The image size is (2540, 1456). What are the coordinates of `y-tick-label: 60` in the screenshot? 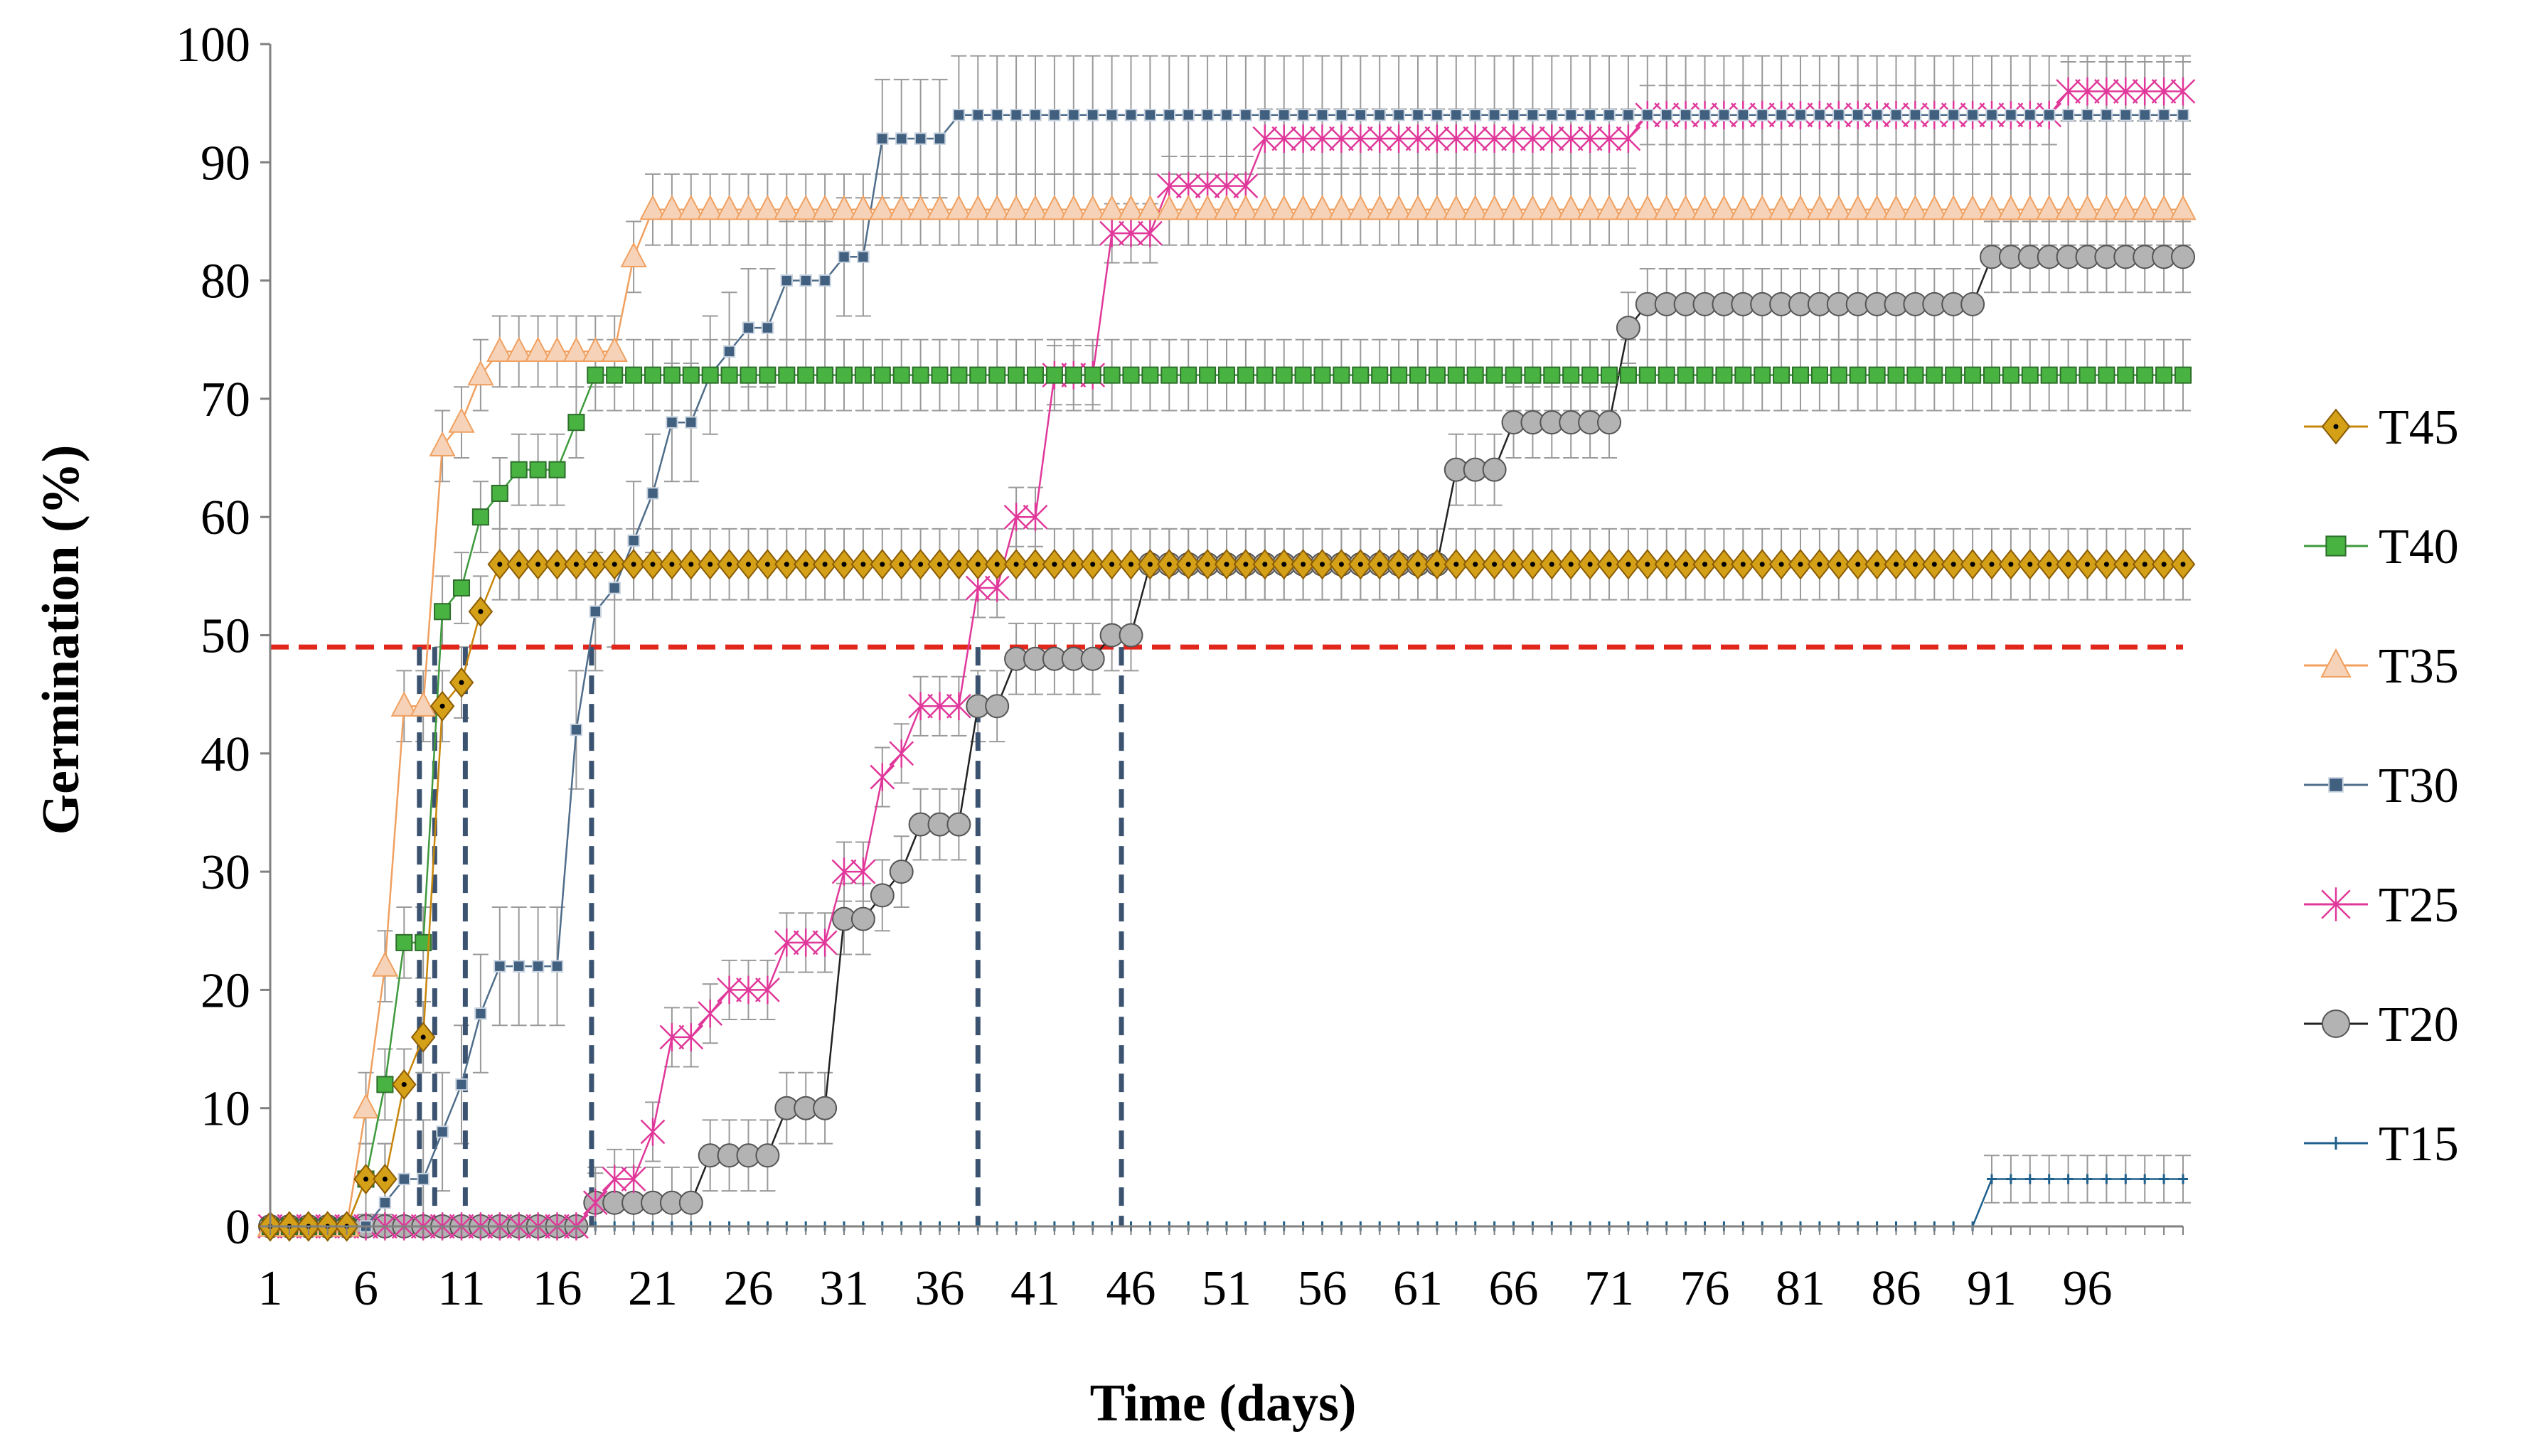 It's located at (226, 518).